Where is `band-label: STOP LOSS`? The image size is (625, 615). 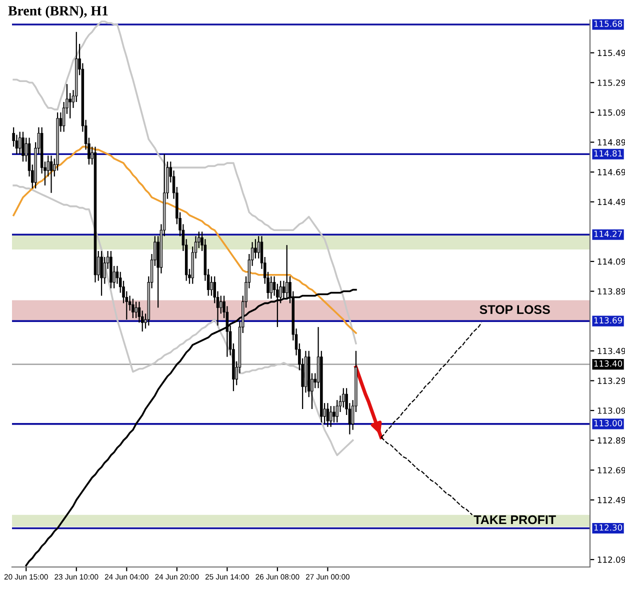
band-label: STOP LOSS is located at coordinates (515, 309).